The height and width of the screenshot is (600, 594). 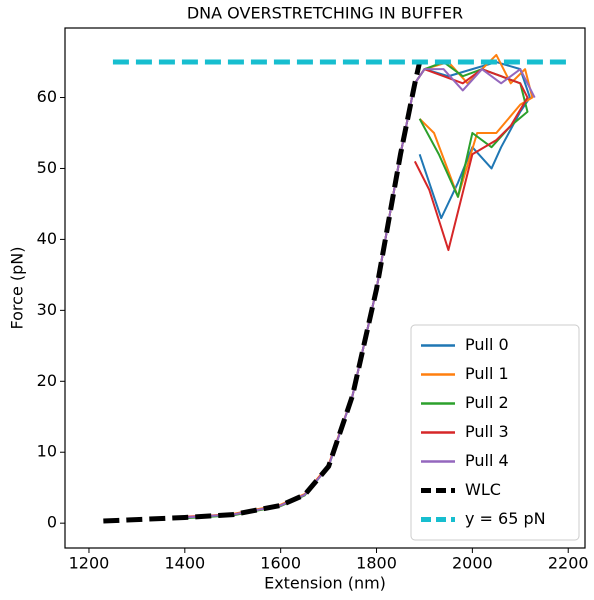 What do you see at coordinates (376, 563) in the screenshot?
I see `x-tick-label: 1800` at bounding box center [376, 563].